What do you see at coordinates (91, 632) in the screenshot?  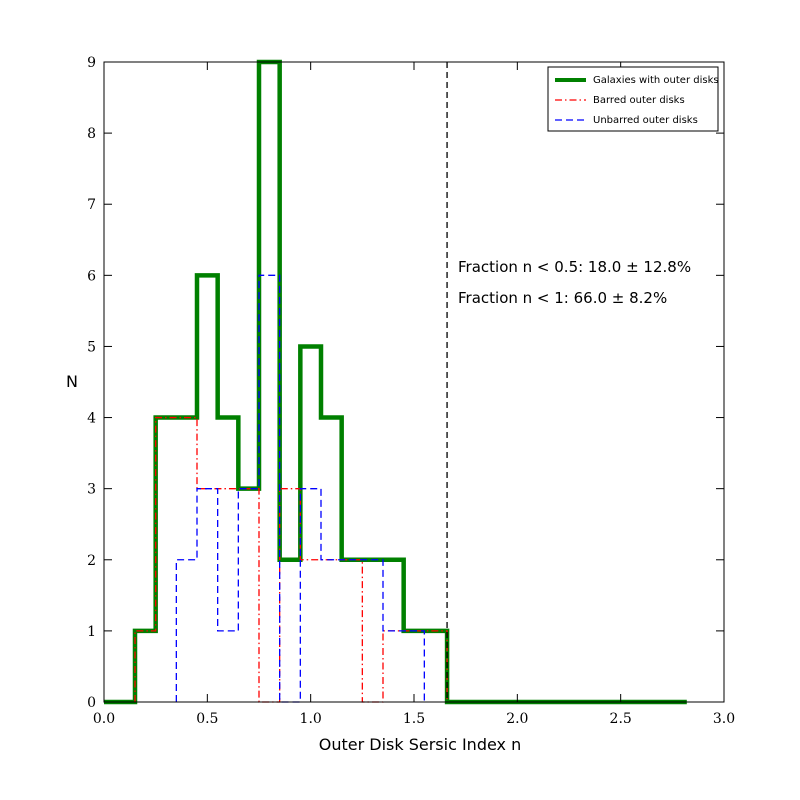 I see `y-tick-label: 1` at bounding box center [91, 632].